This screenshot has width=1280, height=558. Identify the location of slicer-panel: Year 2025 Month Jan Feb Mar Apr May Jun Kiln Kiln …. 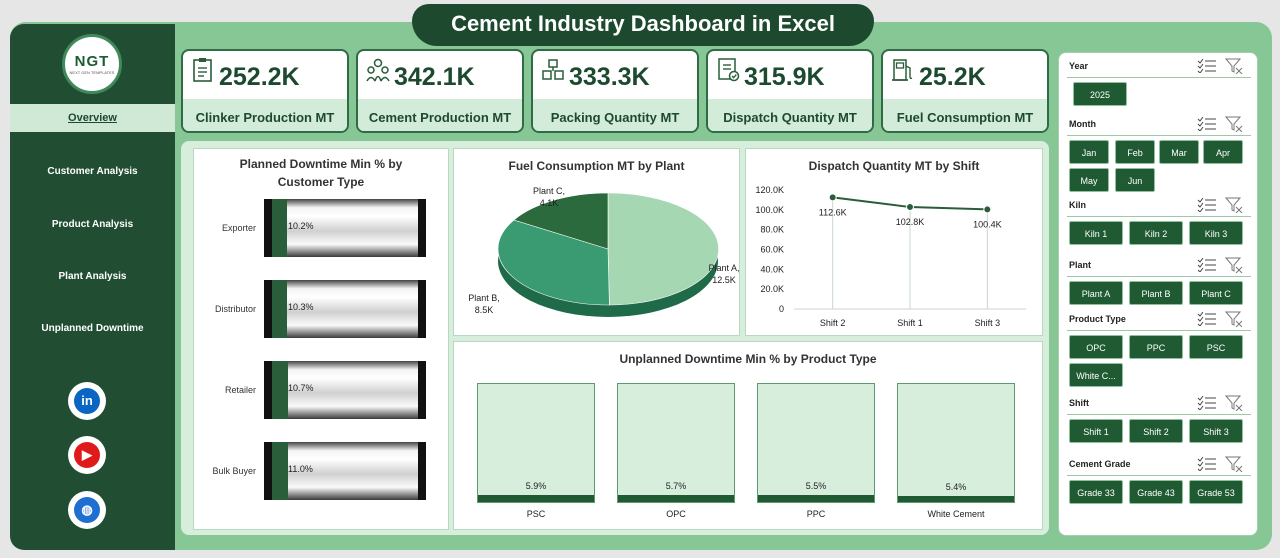
(1158, 294).